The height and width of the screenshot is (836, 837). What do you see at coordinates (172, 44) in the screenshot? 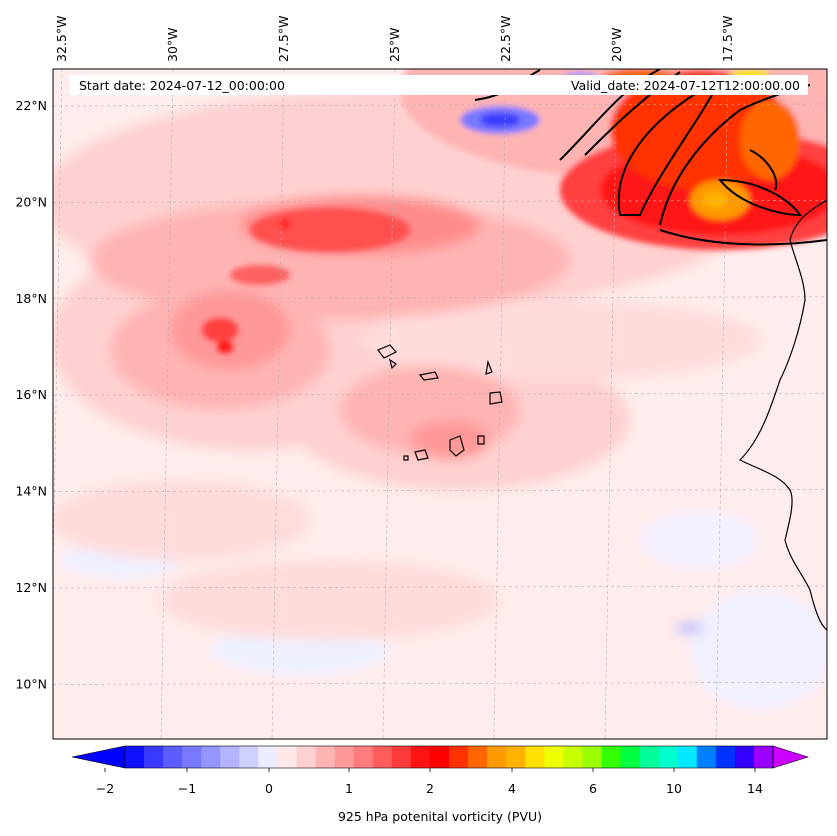
I see `longitude-tick-label: 30°W` at bounding box center [172, 44].